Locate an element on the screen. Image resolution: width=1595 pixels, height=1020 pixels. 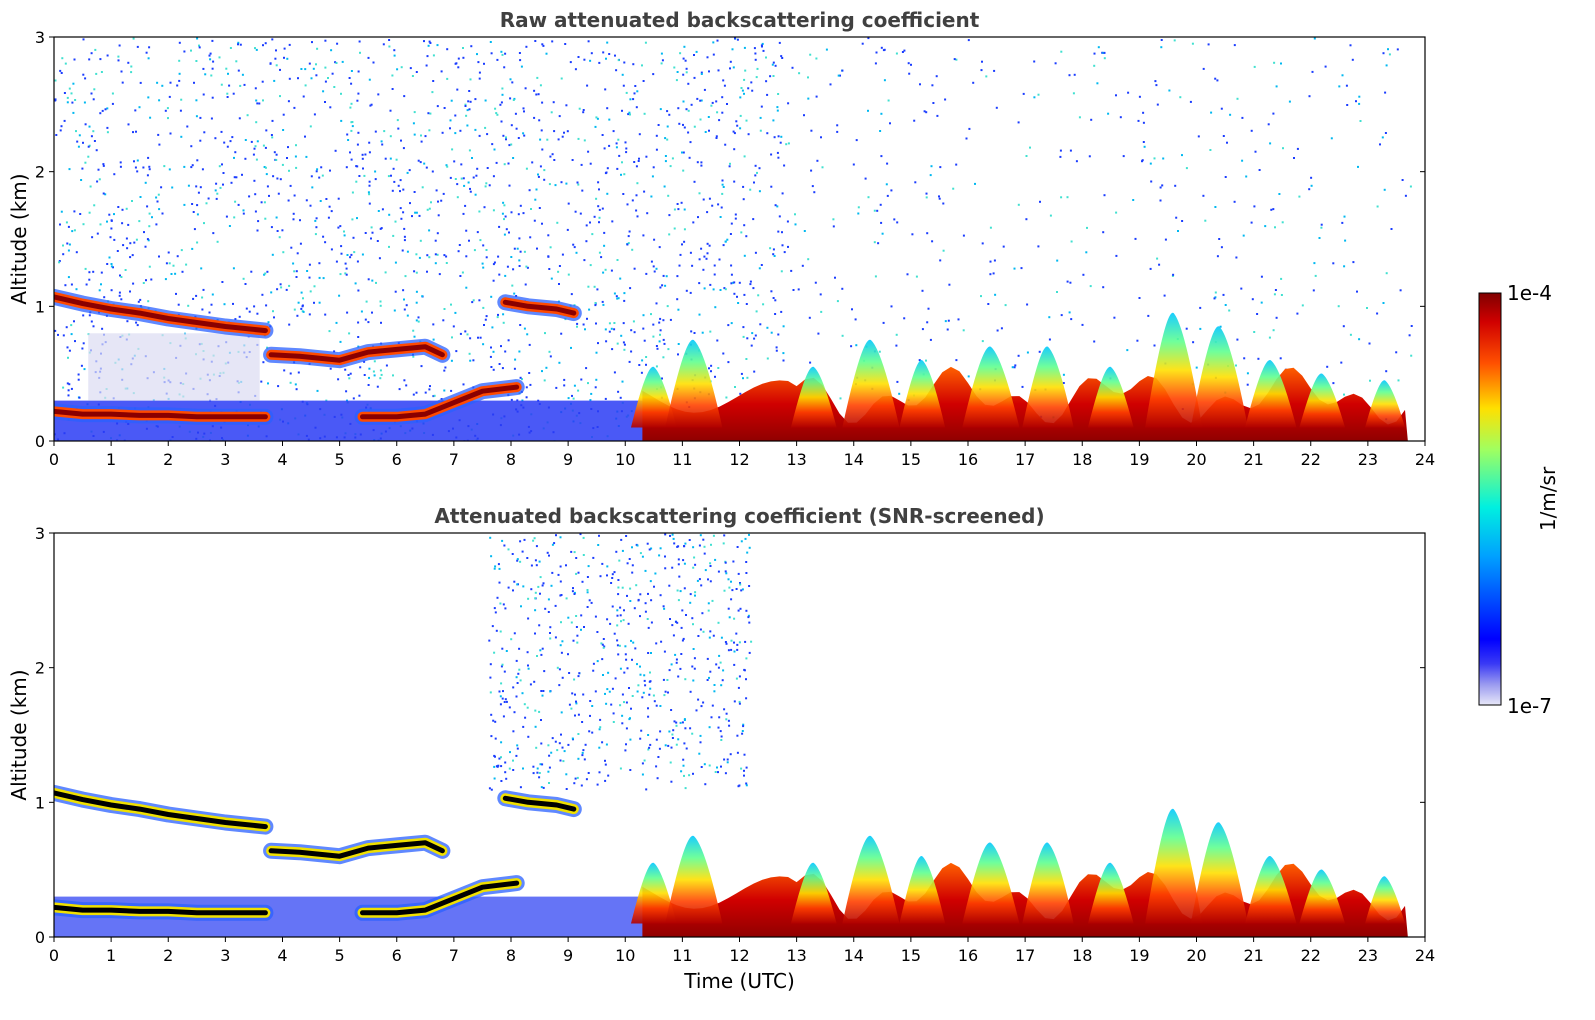
x-tick-label: 7 is located at coordinates (454, 459).